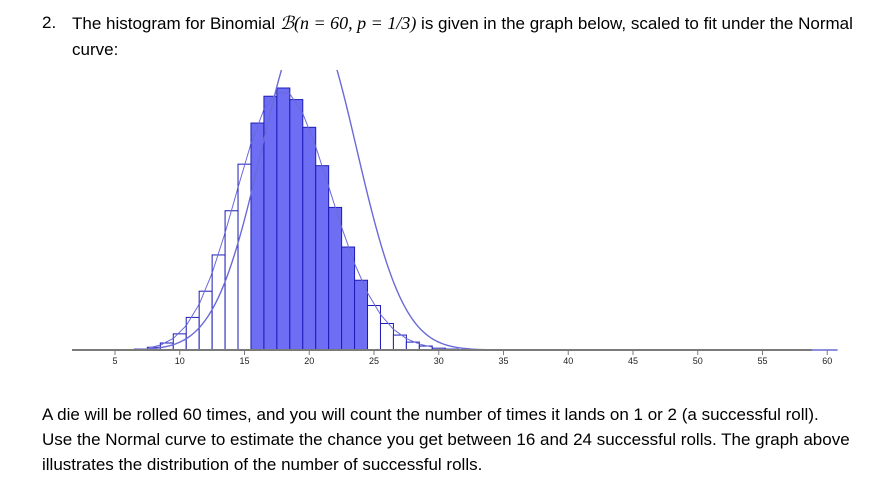 This screenshot has width=886, height=498. Describe the element at coordinates (439, 361) in the screenshot. I see `x-tick-label: 30` at that location.